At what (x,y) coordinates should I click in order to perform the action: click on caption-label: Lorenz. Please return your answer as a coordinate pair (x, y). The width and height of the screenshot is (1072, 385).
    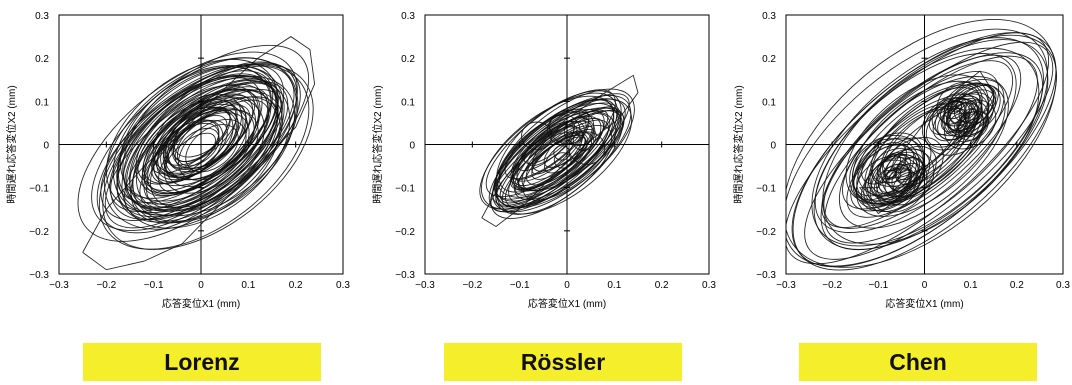
    Looking at the image, I should click on (202, 361).